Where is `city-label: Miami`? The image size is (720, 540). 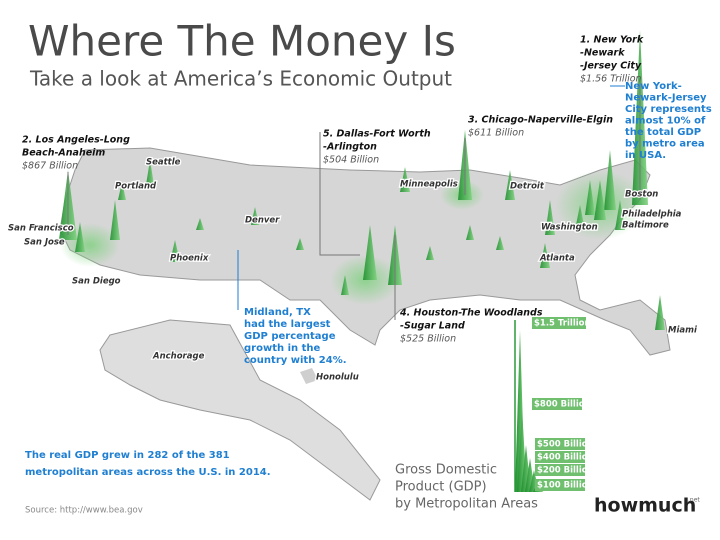
city-label: Miami is located at coordinates (683, 331).